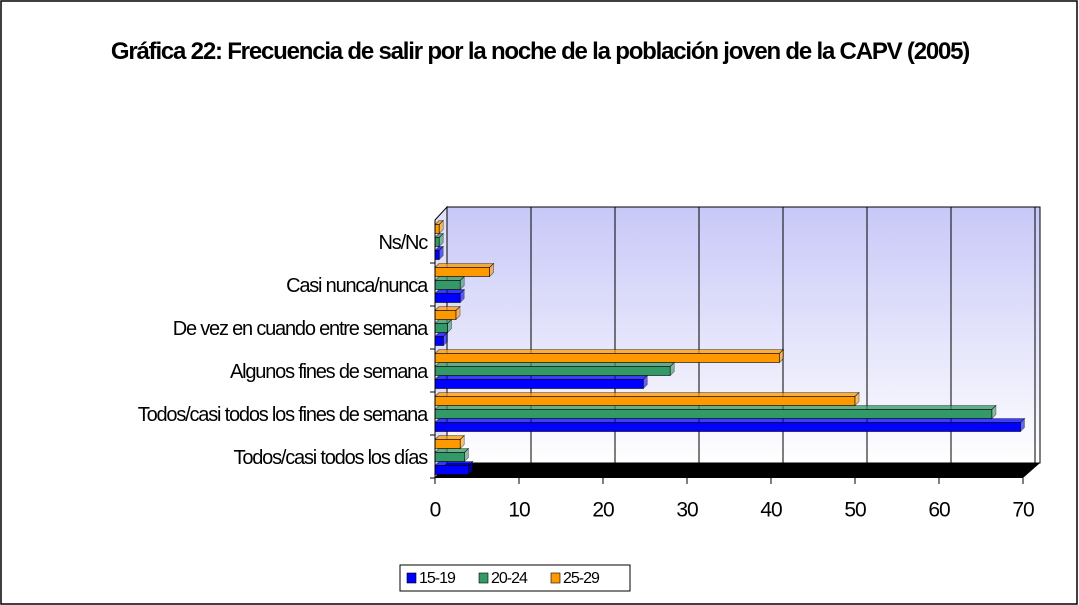 The height and width of the screenshot is (605, 1079). What do you see at coordinates (581, 578) in the screenshot?
I see `legend-label: 25-29` at bounding box center [581, 578].